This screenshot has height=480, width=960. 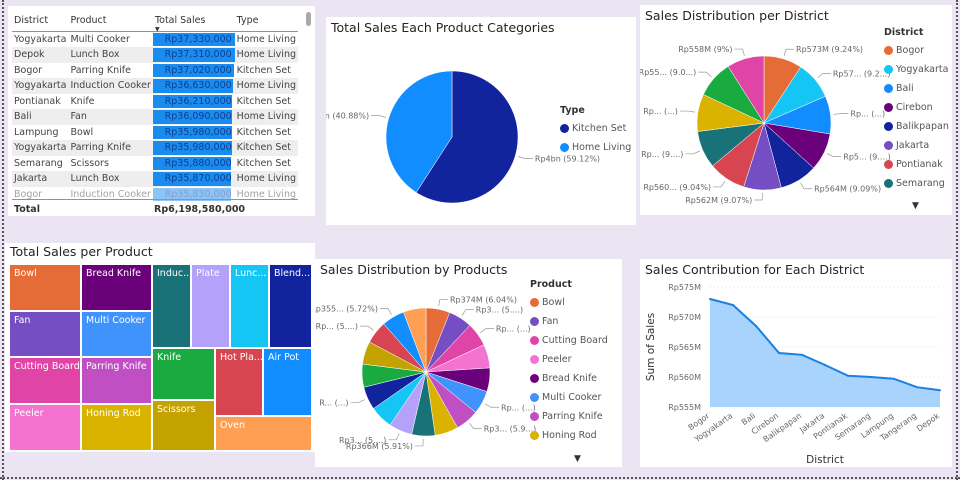 I want to click on data-label: Rp3... (5....), so click(x=362, y=440).